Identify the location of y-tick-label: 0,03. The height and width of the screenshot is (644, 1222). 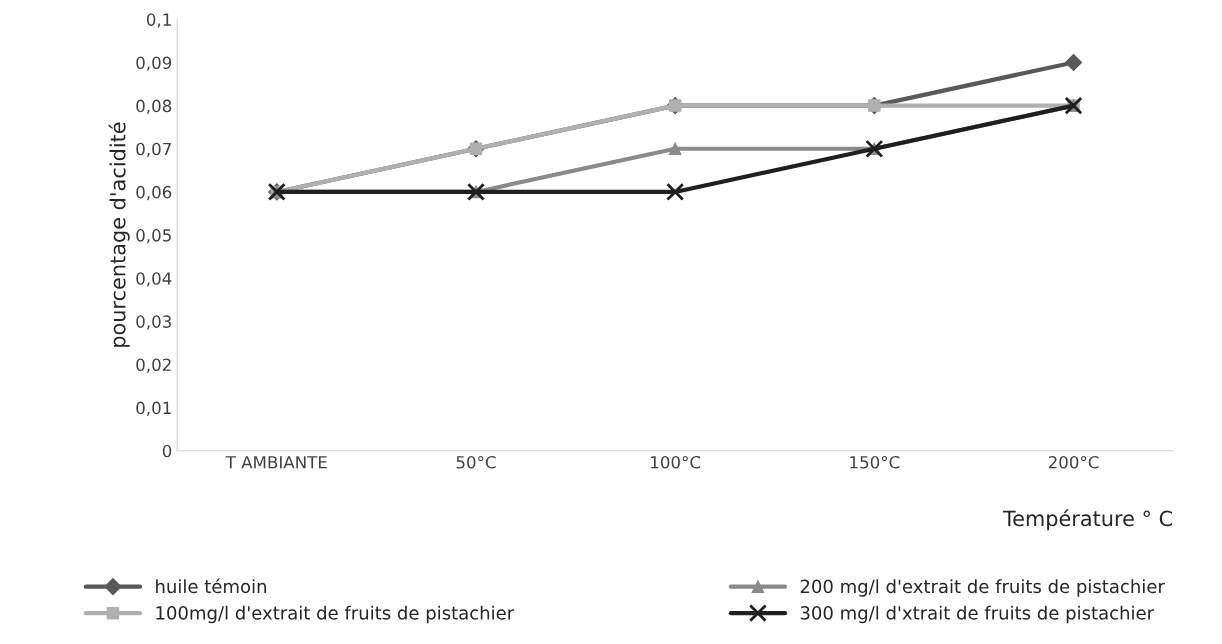
(153, 322).